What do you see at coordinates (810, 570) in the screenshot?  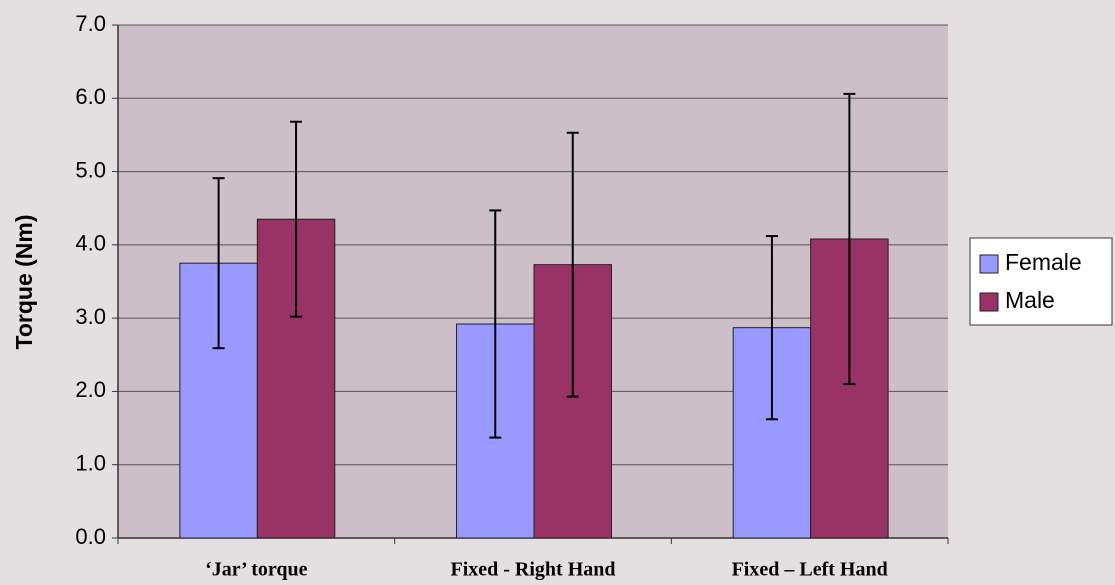 I see `x-tick-label: Fixed – Left Hand` at bounding box center [810, 570].